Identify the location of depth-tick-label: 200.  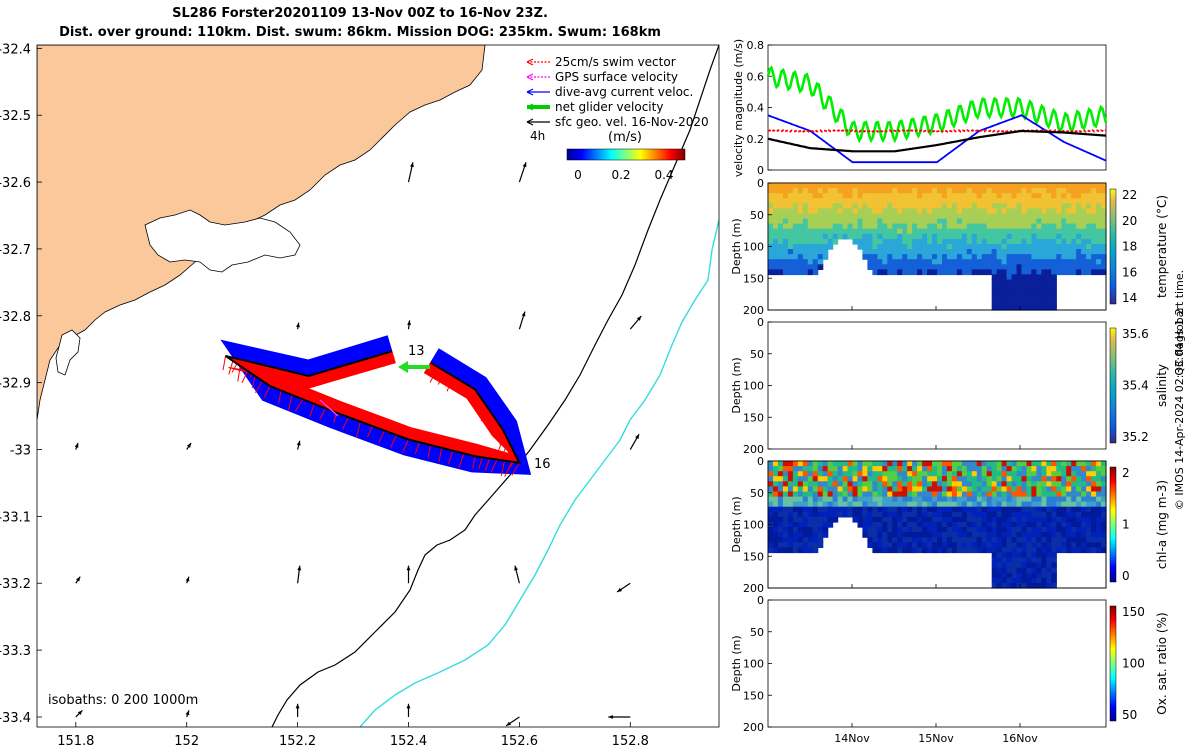
(753, 588).